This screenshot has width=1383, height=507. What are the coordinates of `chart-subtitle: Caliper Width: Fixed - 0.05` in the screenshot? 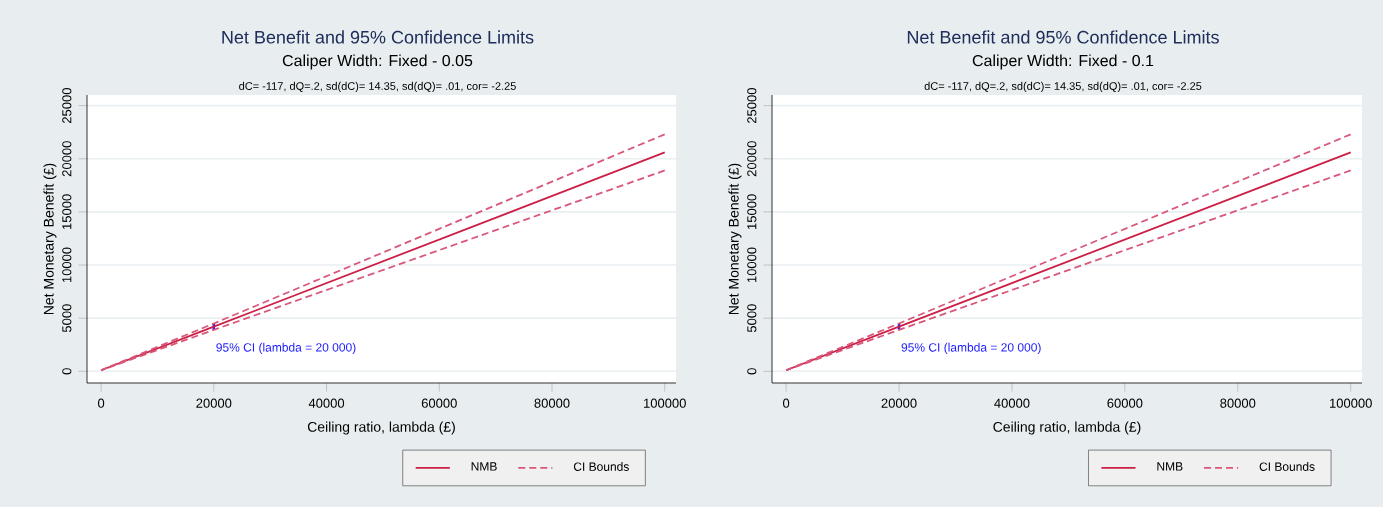 It's located at (377, 62).